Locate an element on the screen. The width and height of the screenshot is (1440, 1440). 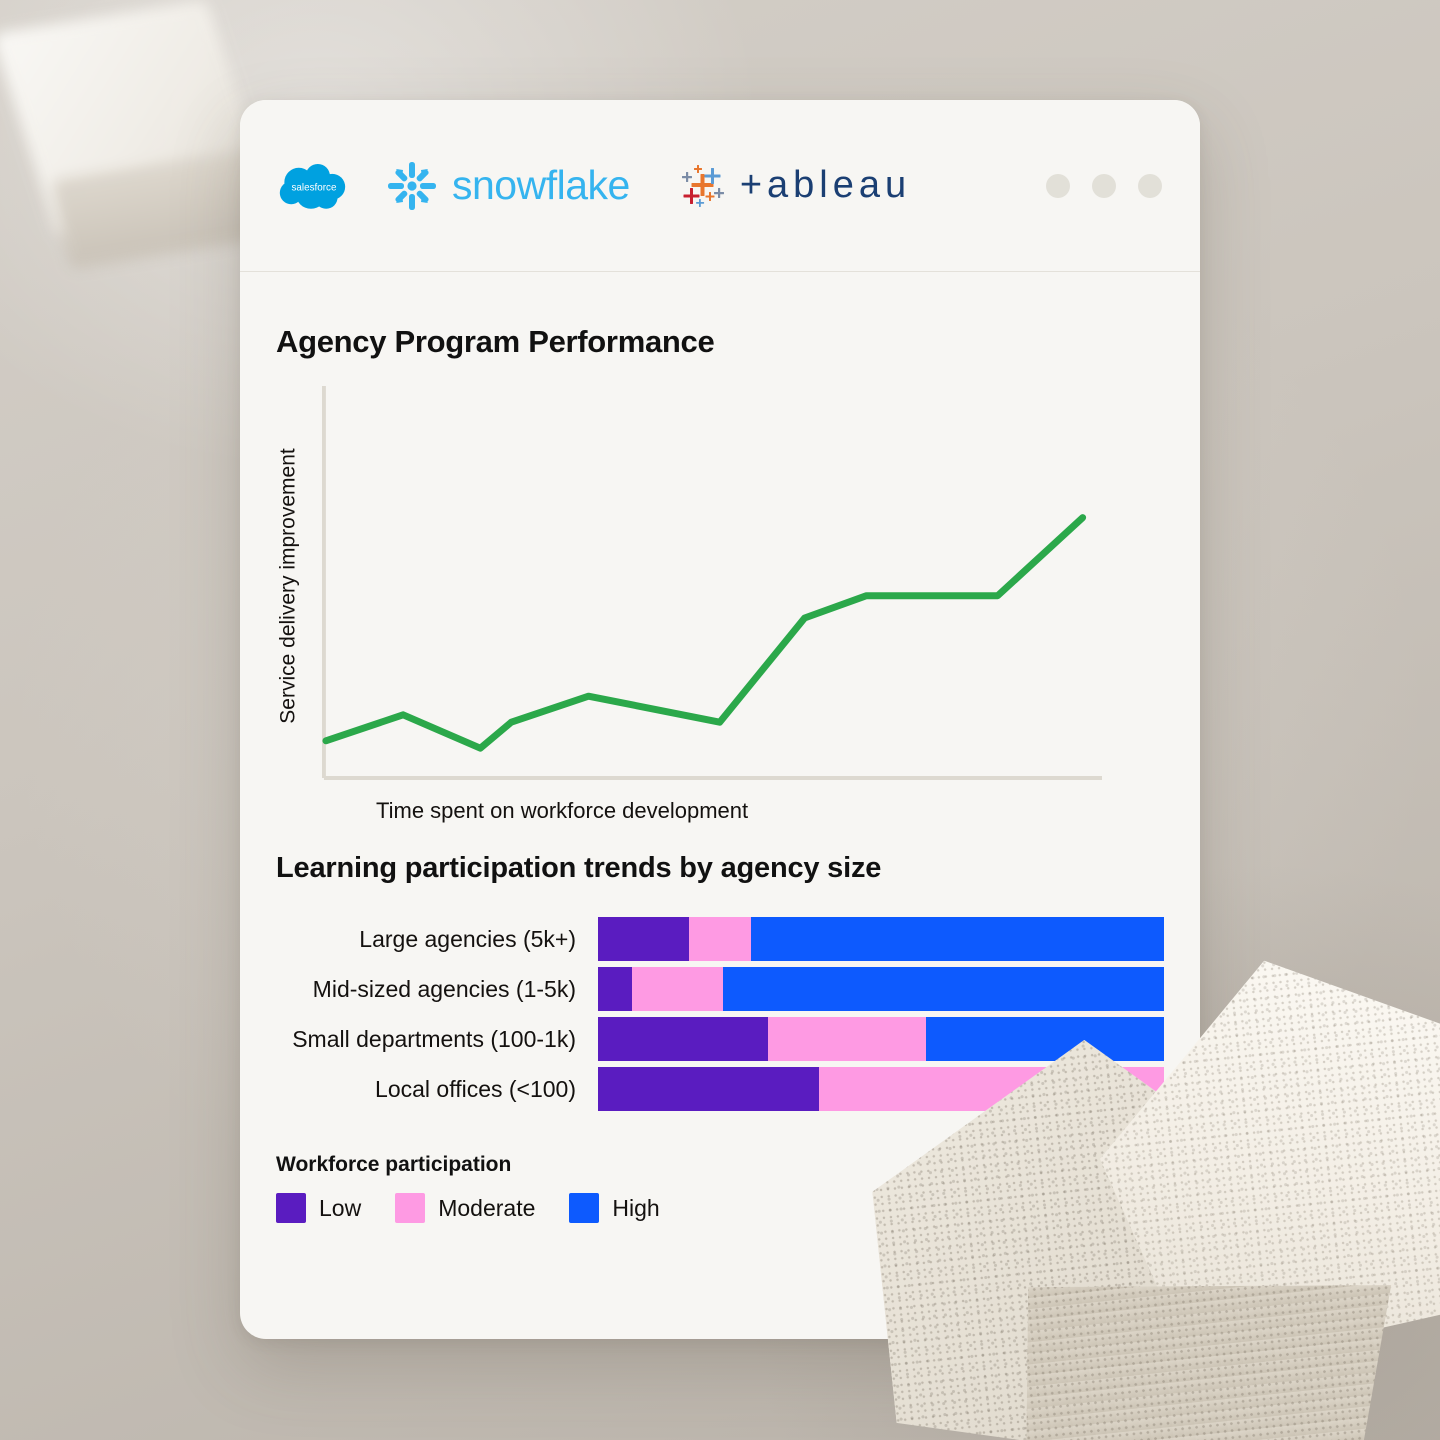
bar-row: Local offices (<100) is located at coordinates (720, 1089).